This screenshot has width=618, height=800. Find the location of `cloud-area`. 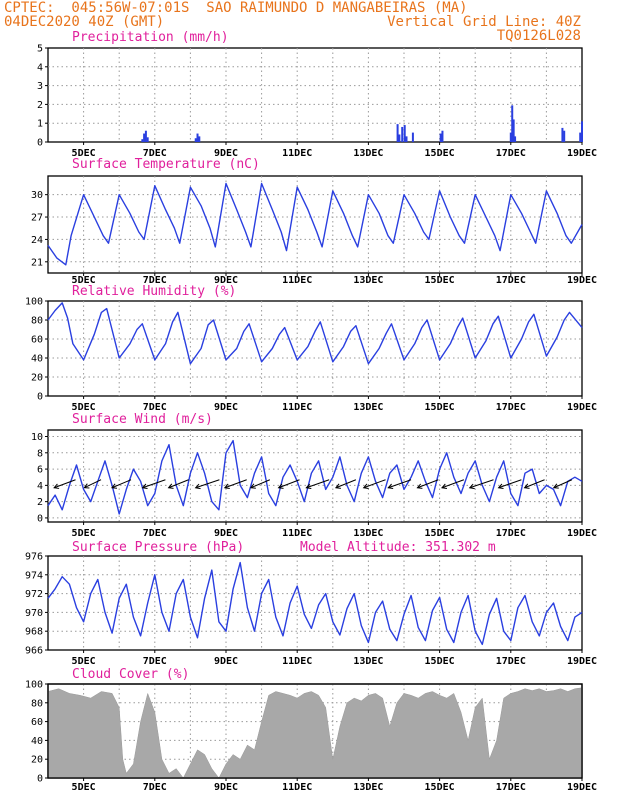

cloud-area is located at coordinates (315, 733).